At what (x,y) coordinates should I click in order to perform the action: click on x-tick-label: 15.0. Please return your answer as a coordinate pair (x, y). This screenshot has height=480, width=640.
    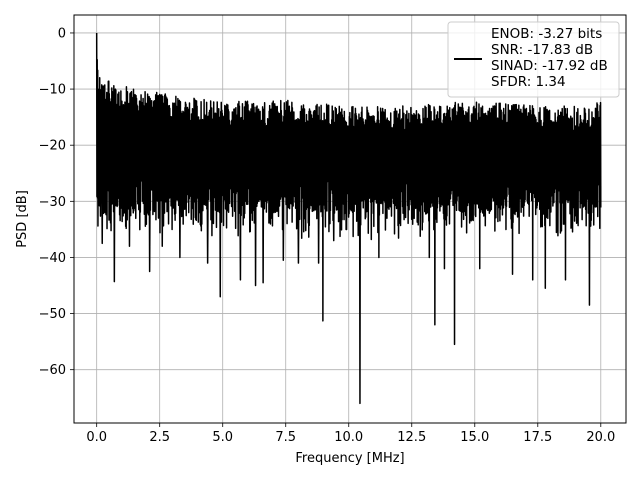
    Looking at the image, I should click on (474, 437).